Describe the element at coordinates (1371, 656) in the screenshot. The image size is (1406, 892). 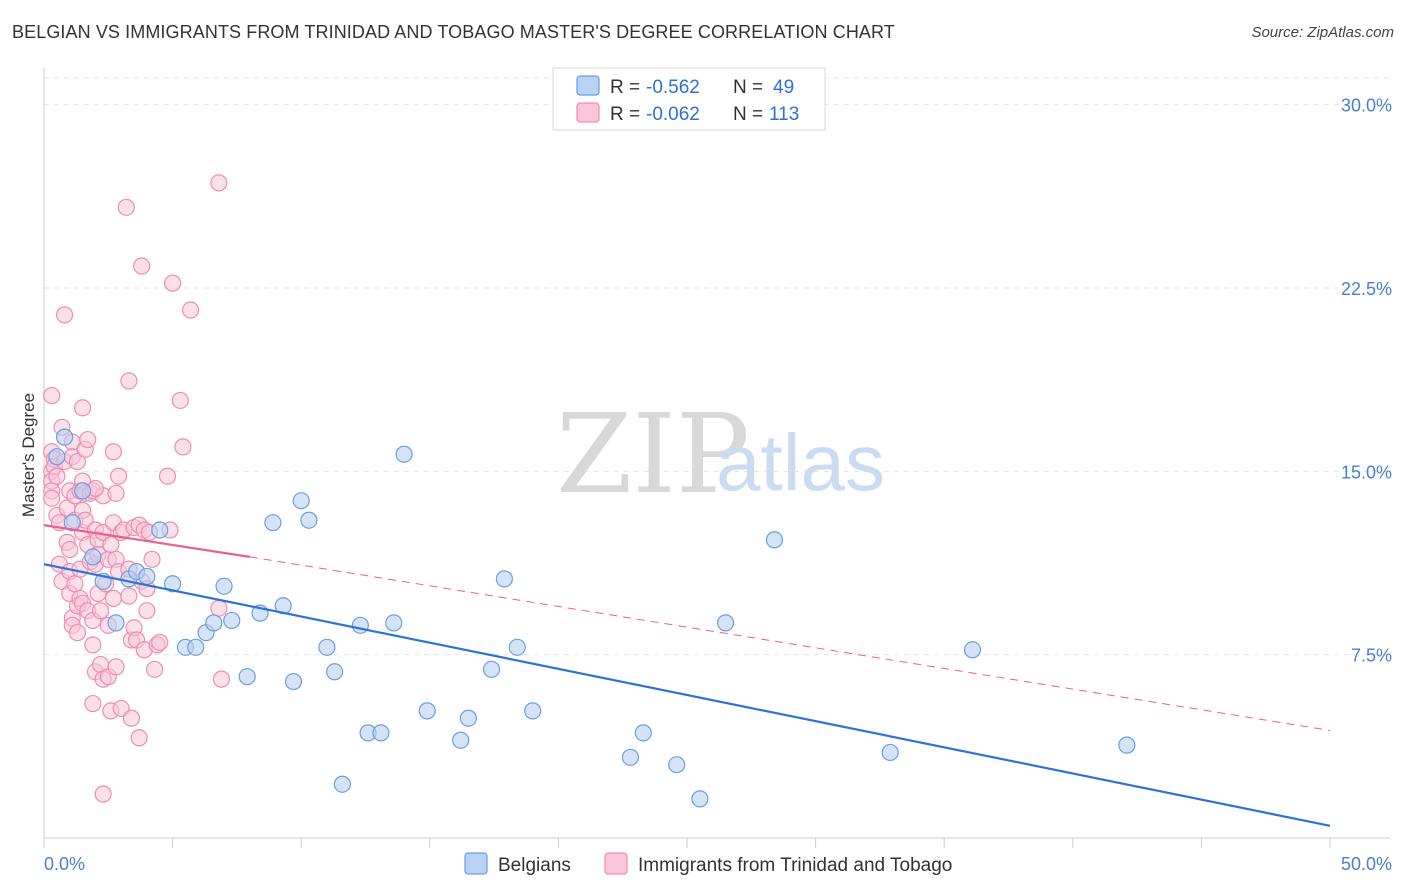
I see `y-tick-label: 7.5%` at that location.